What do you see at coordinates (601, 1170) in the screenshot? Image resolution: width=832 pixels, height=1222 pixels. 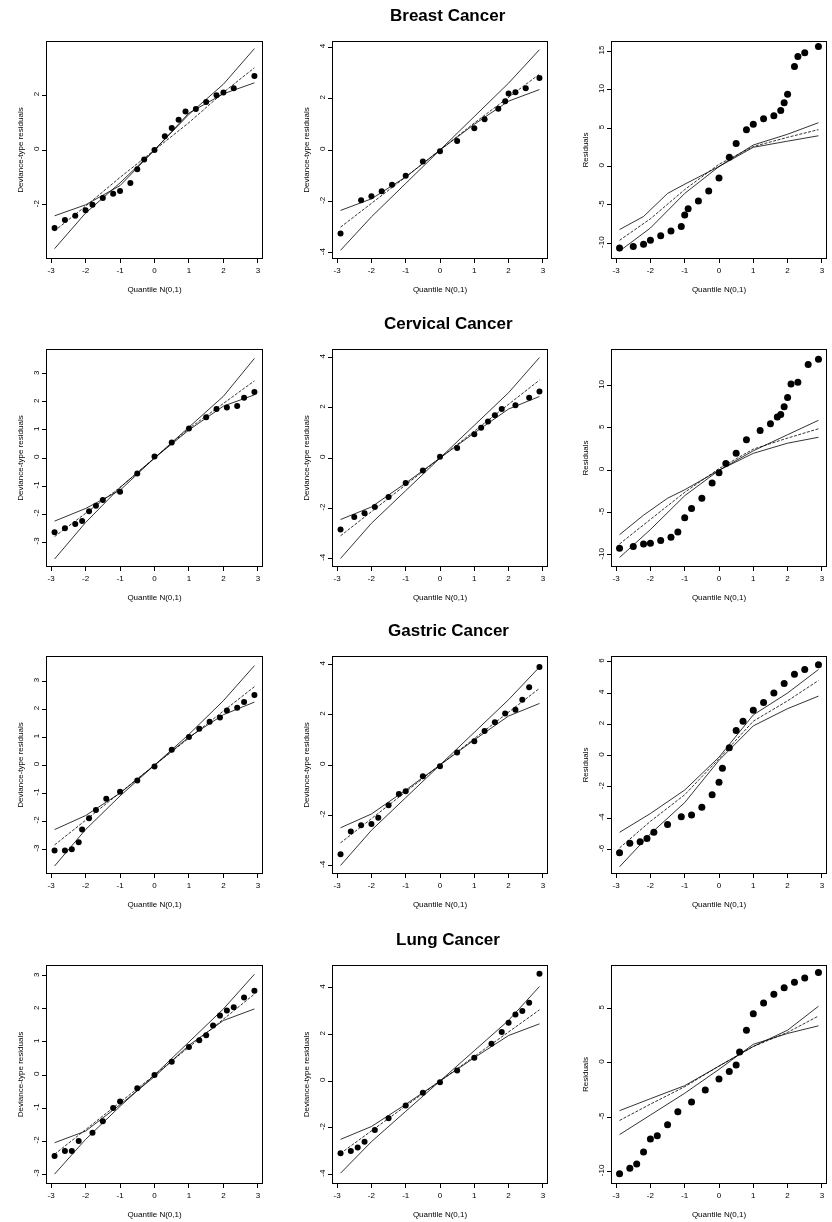 I see `y-tick-label: -10` at bounding box center [601, 1170].